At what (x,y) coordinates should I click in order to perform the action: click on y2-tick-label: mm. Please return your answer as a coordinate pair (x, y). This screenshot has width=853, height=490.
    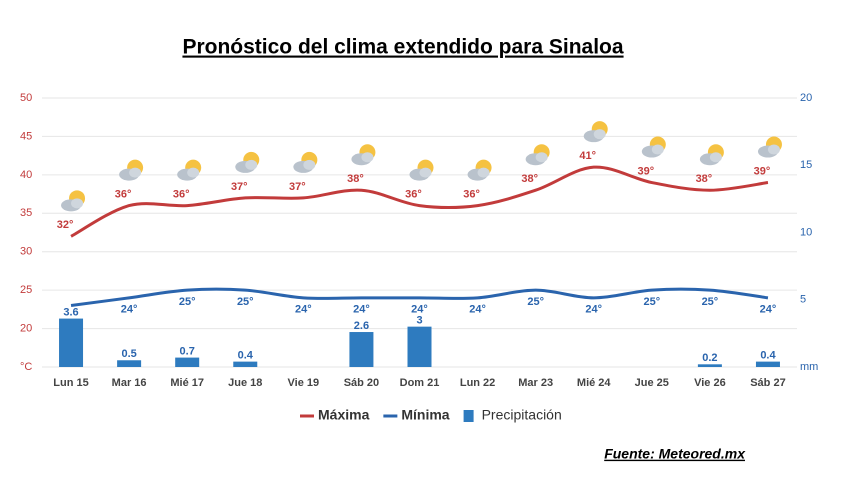
    Looking at the image, I should click on (809, 367).